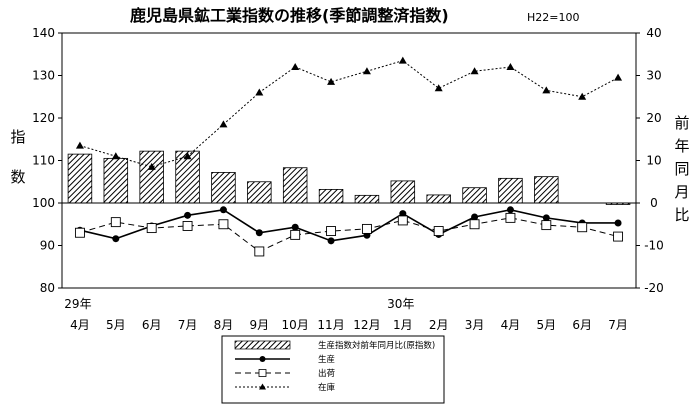 This screenshot has height=405, width=700. What do you see at coordinates (653, 161) in the screenshot?
I see `right-tick-label: 10` at bounding box center [653, 161].